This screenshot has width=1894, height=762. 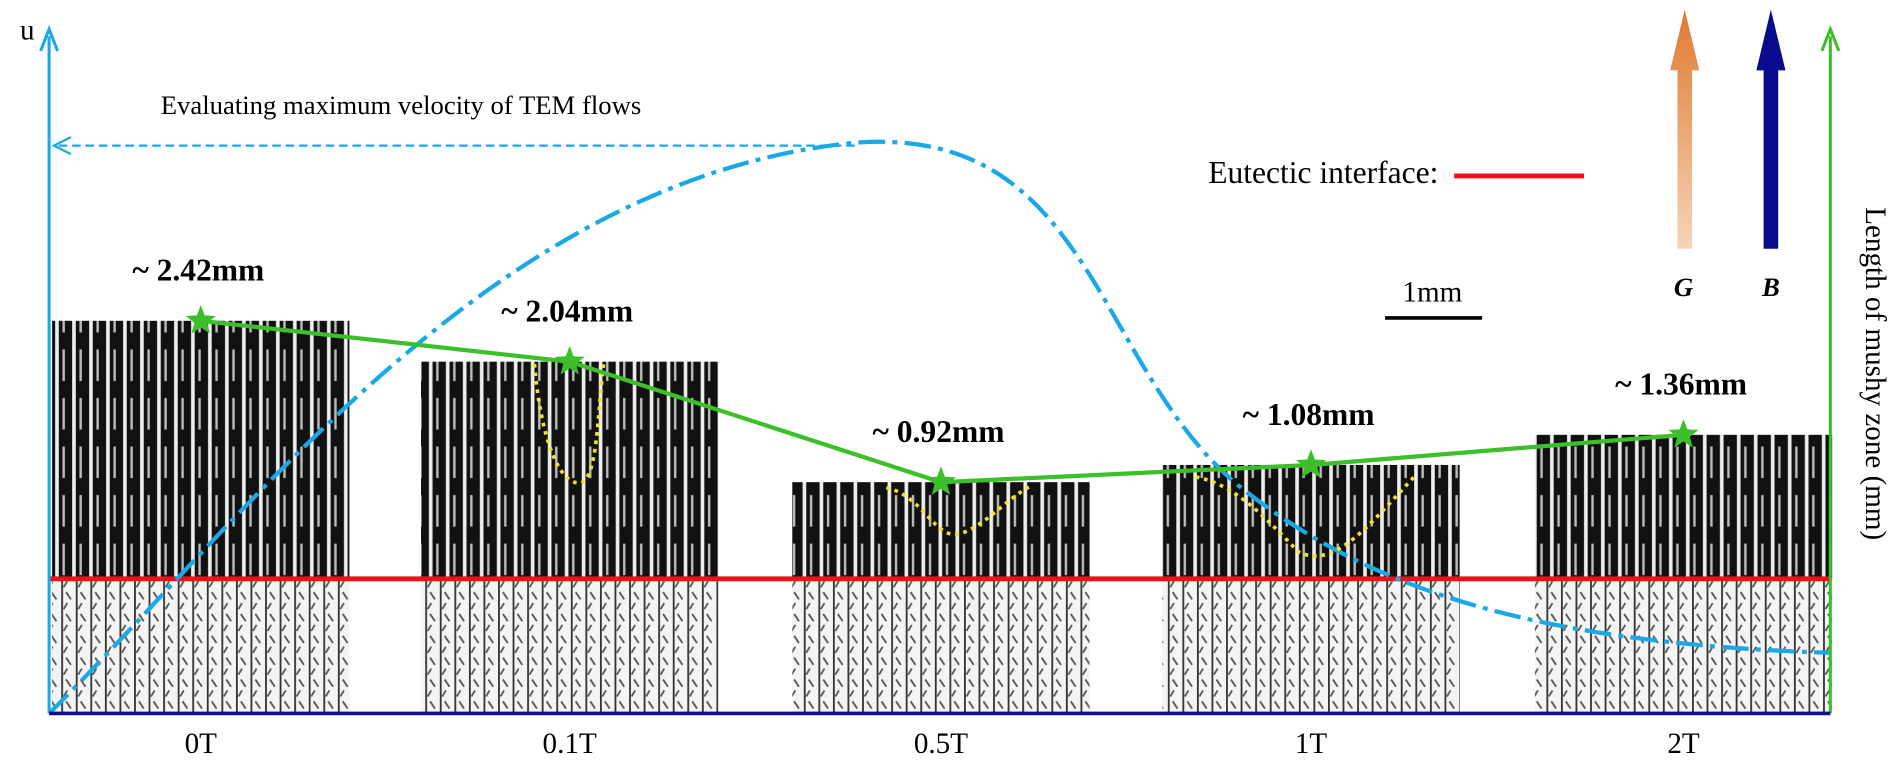 What do you see at coordinates (27, 30) in the screenshot?
I see `y-axis-label: u` at bounding box center [27, 30].